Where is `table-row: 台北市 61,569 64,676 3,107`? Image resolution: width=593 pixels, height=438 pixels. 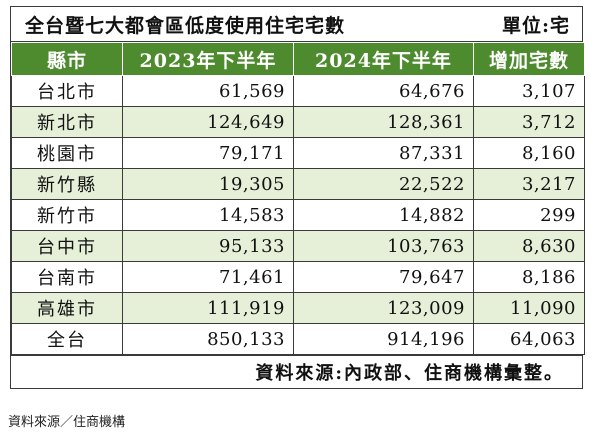
table-row: 台北市 61,569 64,676 3,107 is located at coordinates (298, 91).